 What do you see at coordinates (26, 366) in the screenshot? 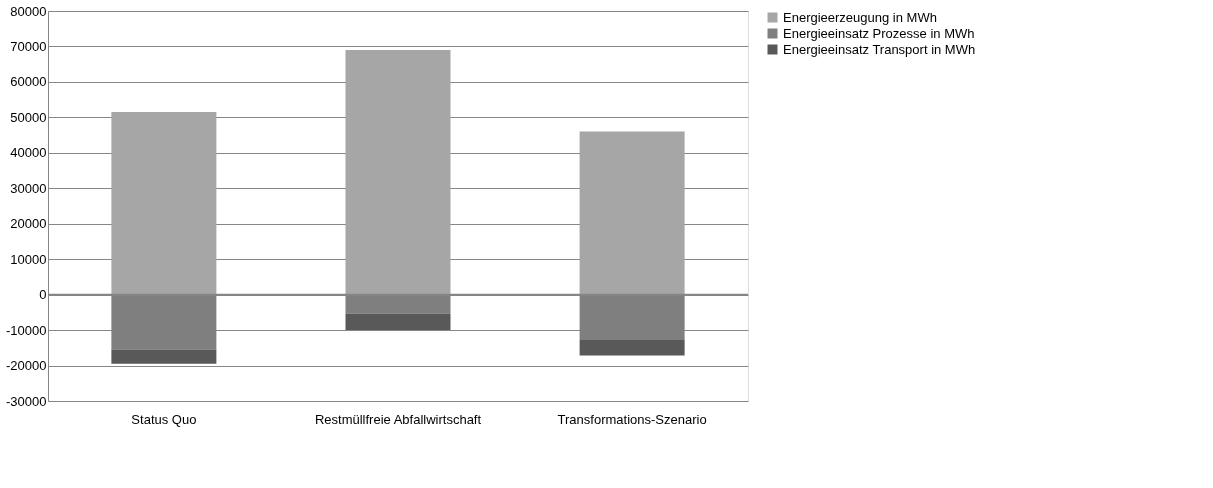
I see `y-tick-label: -20000` at bounding box center [26, 366].